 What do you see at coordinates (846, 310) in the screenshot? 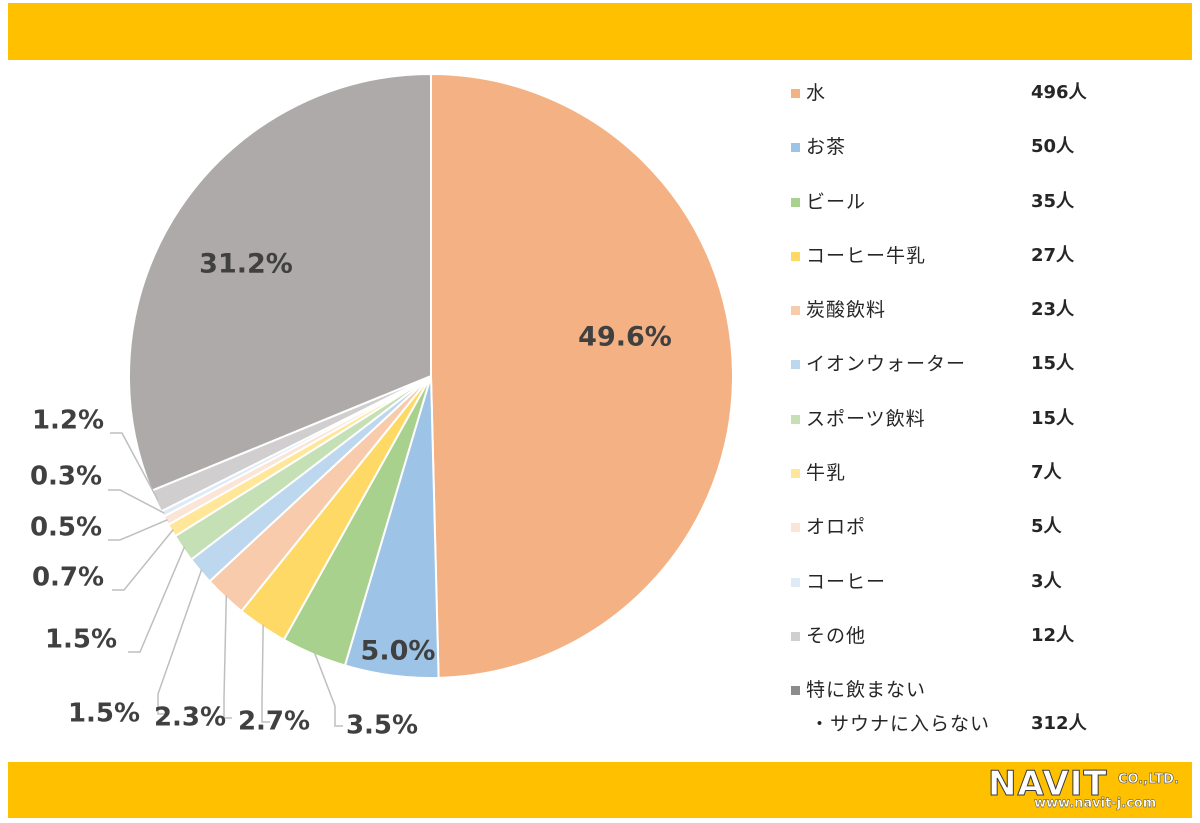
I see `legend-label: 炭酸飲料` at bounding box center [846, 310].